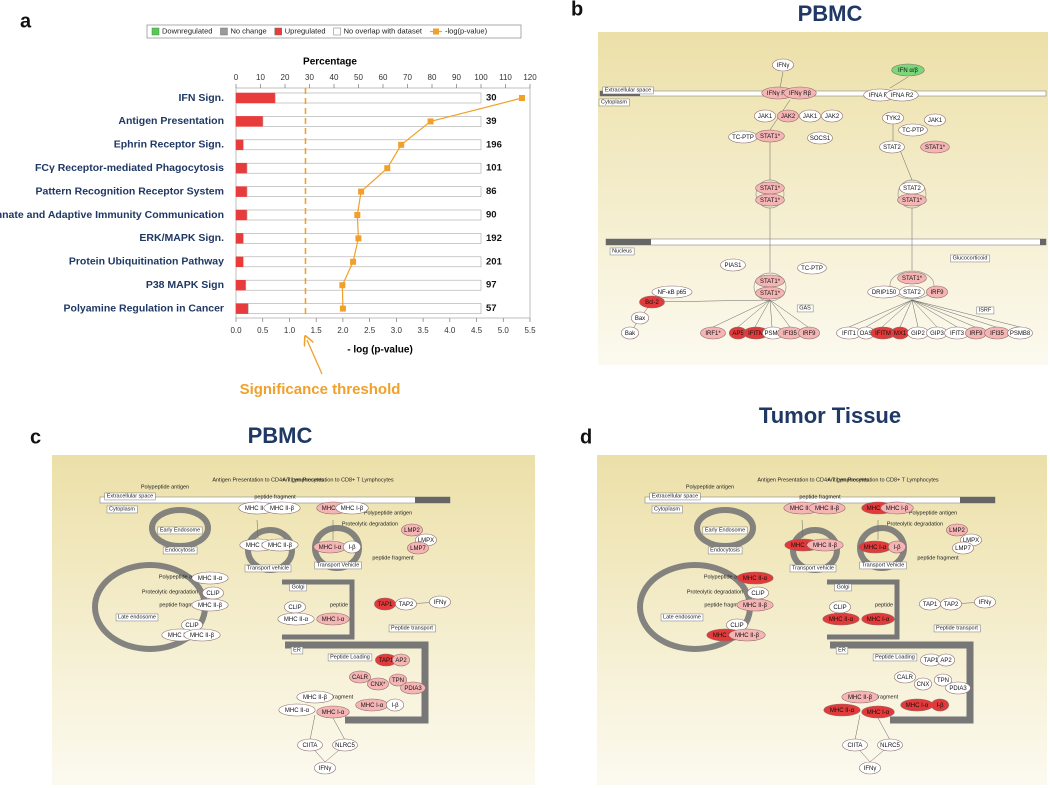 Image resolution: width=1050 pixels, height=788 pixels. What do you see at coordinates (958, 689) in the screenshot?
I see `gene-label: PDIA3` at bounding box center [958, 689].